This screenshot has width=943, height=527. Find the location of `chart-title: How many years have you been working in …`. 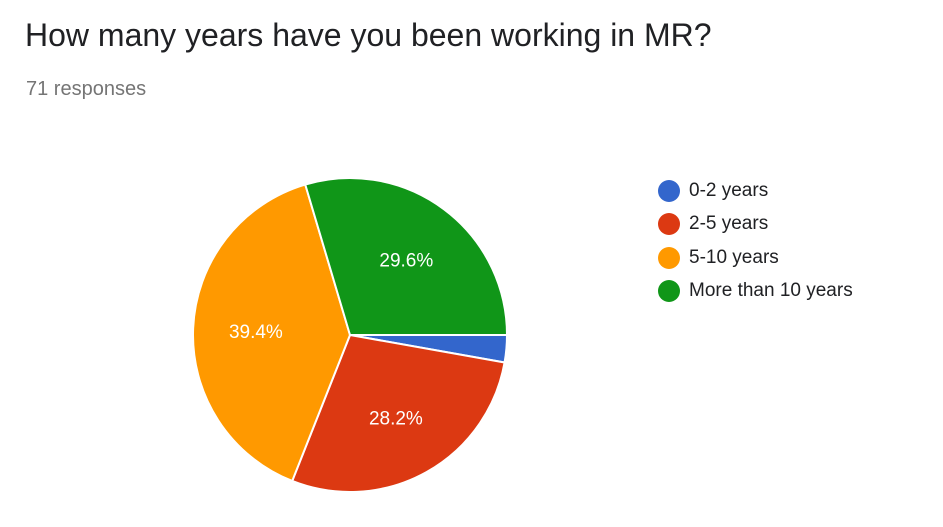

chart-title: How many years have you been working in … is located at coordinates (368, 35).